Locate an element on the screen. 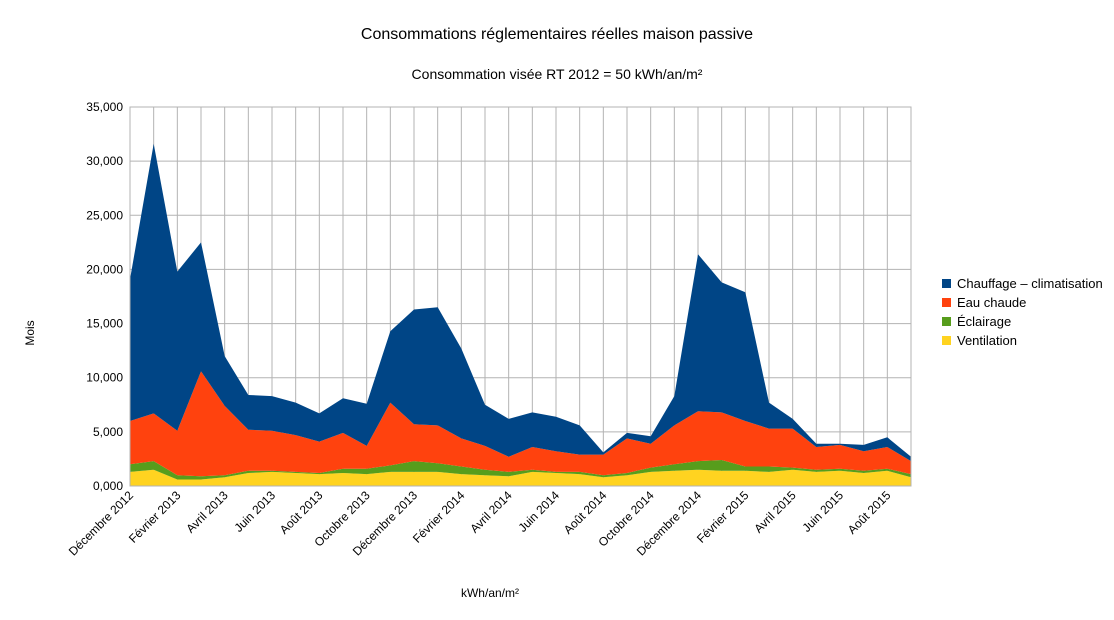 The height and width of the screenshot is (620, 1114). y-tick-label: 20,000 is located at coordinates (104, 269).